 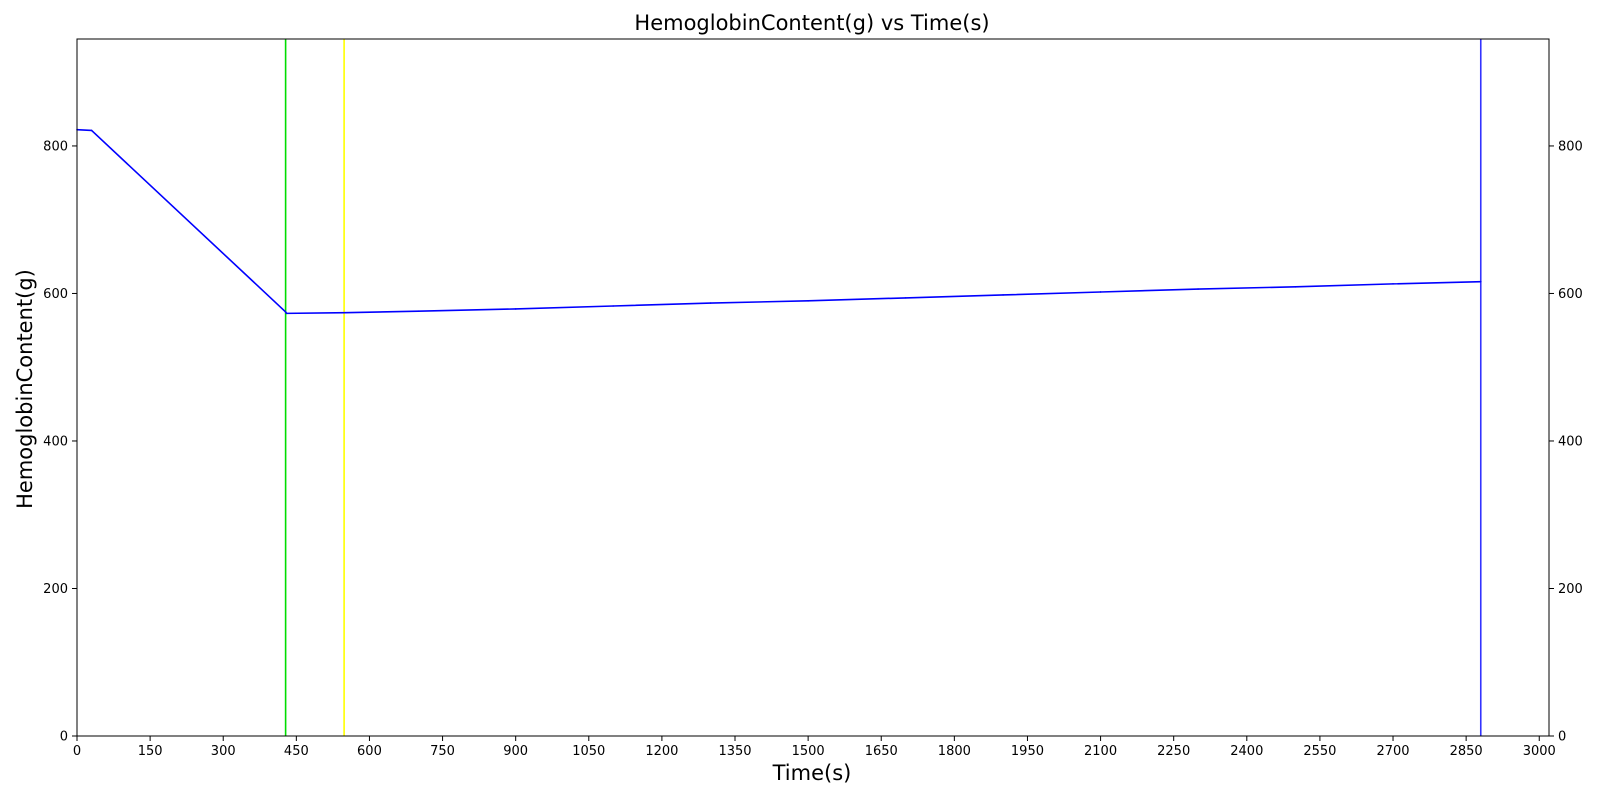 What do you see at coordinates (808, 751) in the screenshot?
I see `x-tick-label: 1500` at bounding box center [808, 751].